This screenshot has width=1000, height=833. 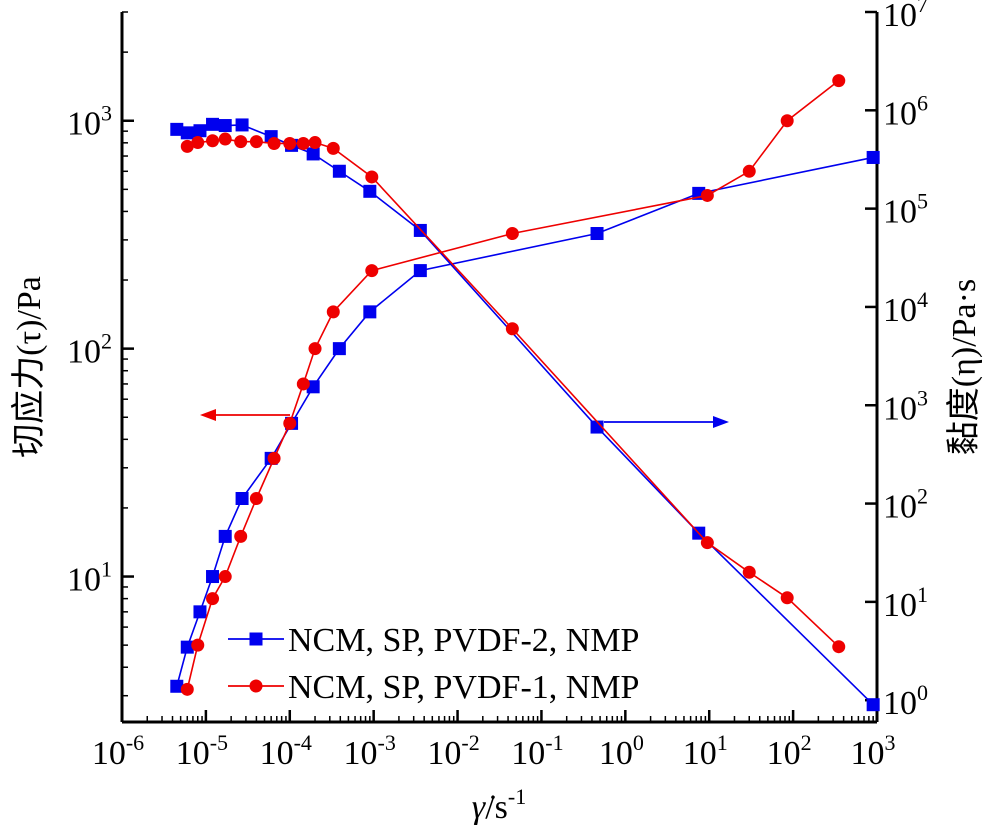 What do you see at coordinates (537, 751) in the screenshot?
I see `x-tick-label: 10⁻¹` at bounding box center [537, 751].